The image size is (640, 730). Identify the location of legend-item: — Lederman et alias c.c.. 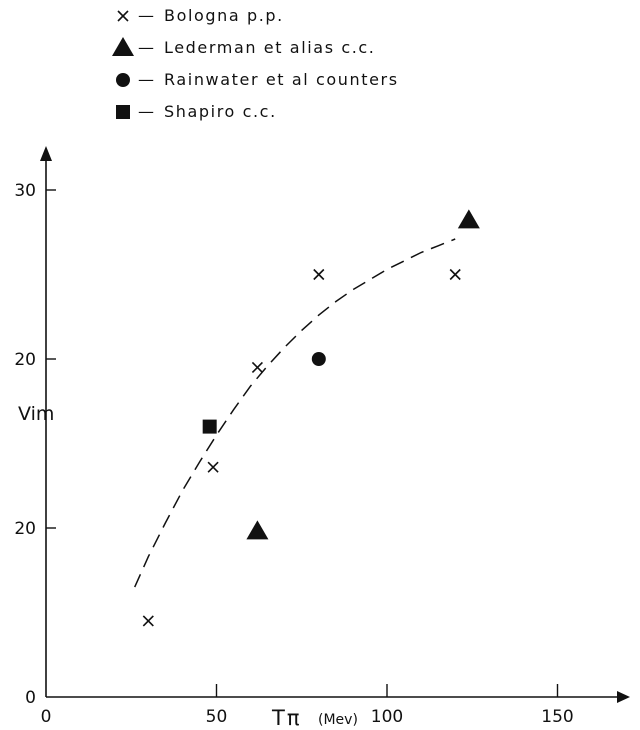
(243, 47).